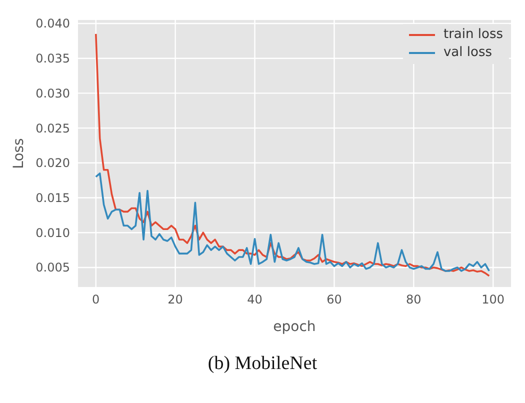  Describe the element at coordinates (294, 327) in the screenshot. I see `x-axis-title: epoch` at that location.